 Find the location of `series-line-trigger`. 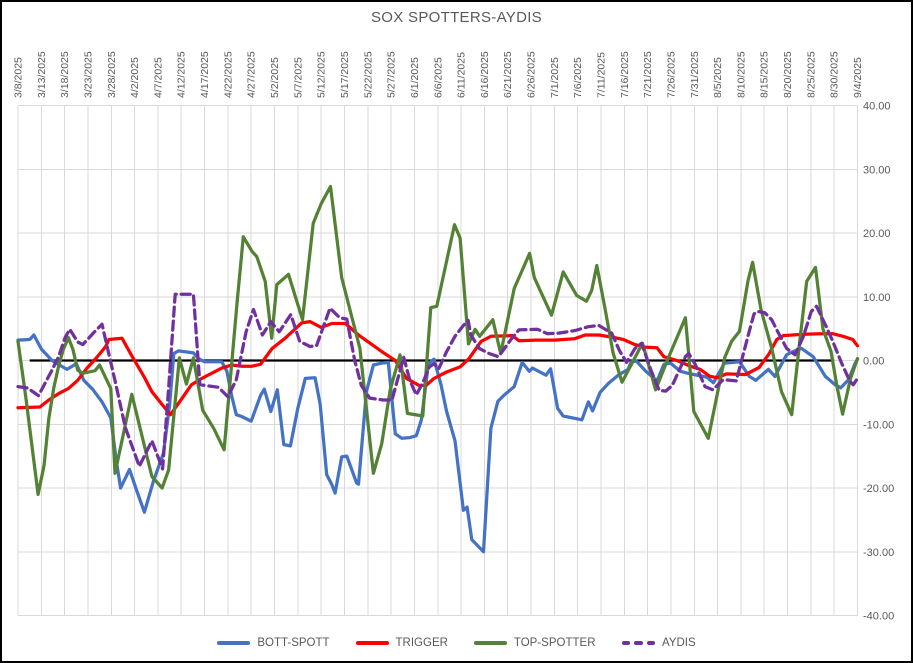

series-line-trigger is located at coordinates (438, 368).